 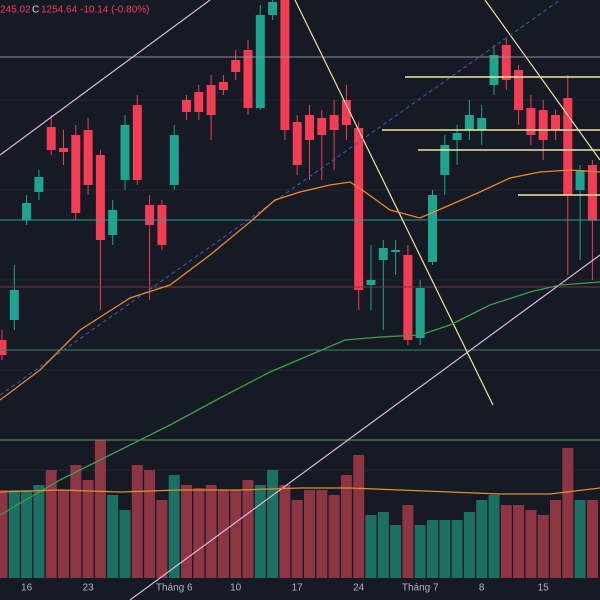 I want to click on time-axis: 16 23 Tháng 6 10 17 24 Tháng 7 8 15, so click(x=285, y=588).